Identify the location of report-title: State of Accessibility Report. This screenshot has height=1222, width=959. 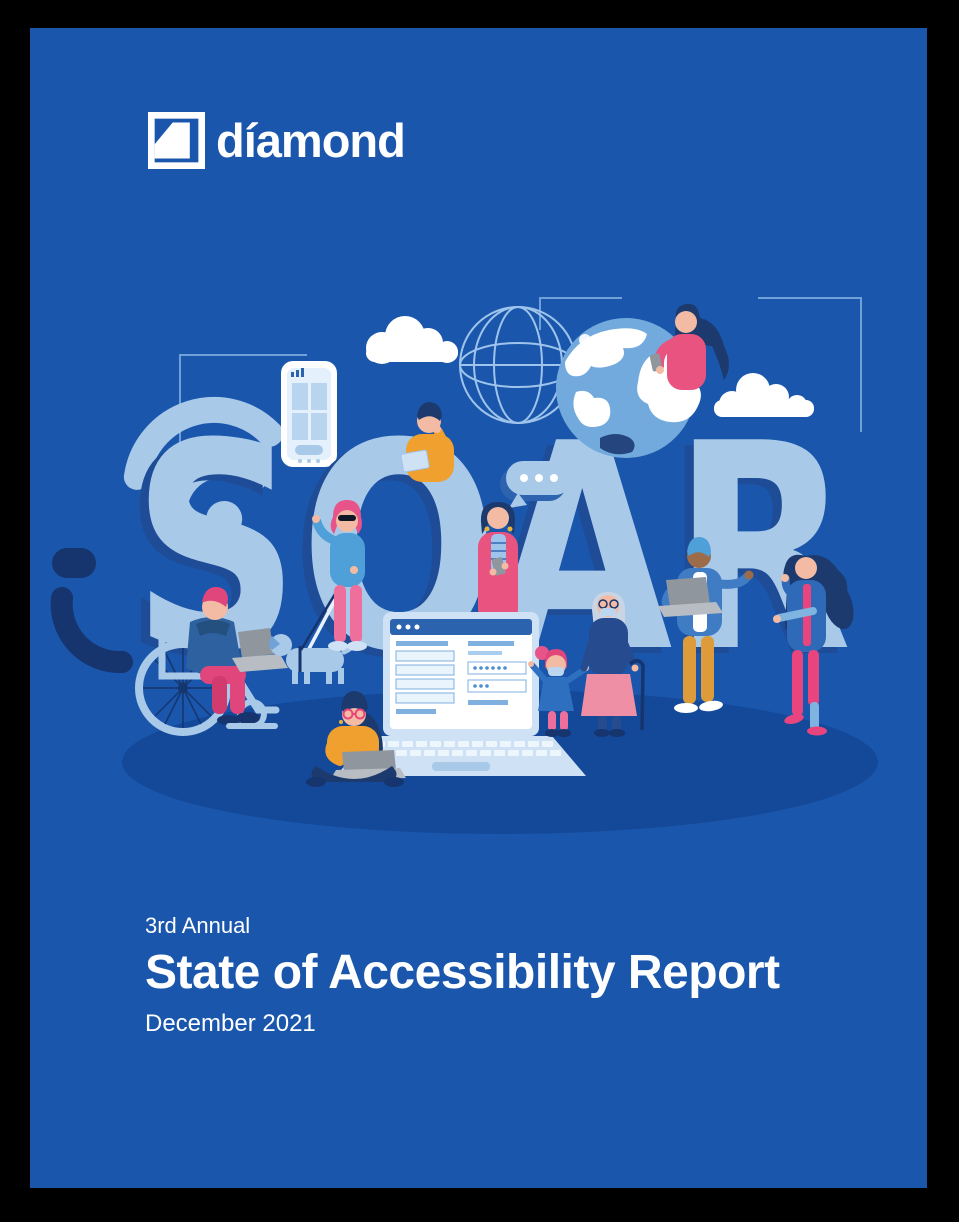
(462, 973).